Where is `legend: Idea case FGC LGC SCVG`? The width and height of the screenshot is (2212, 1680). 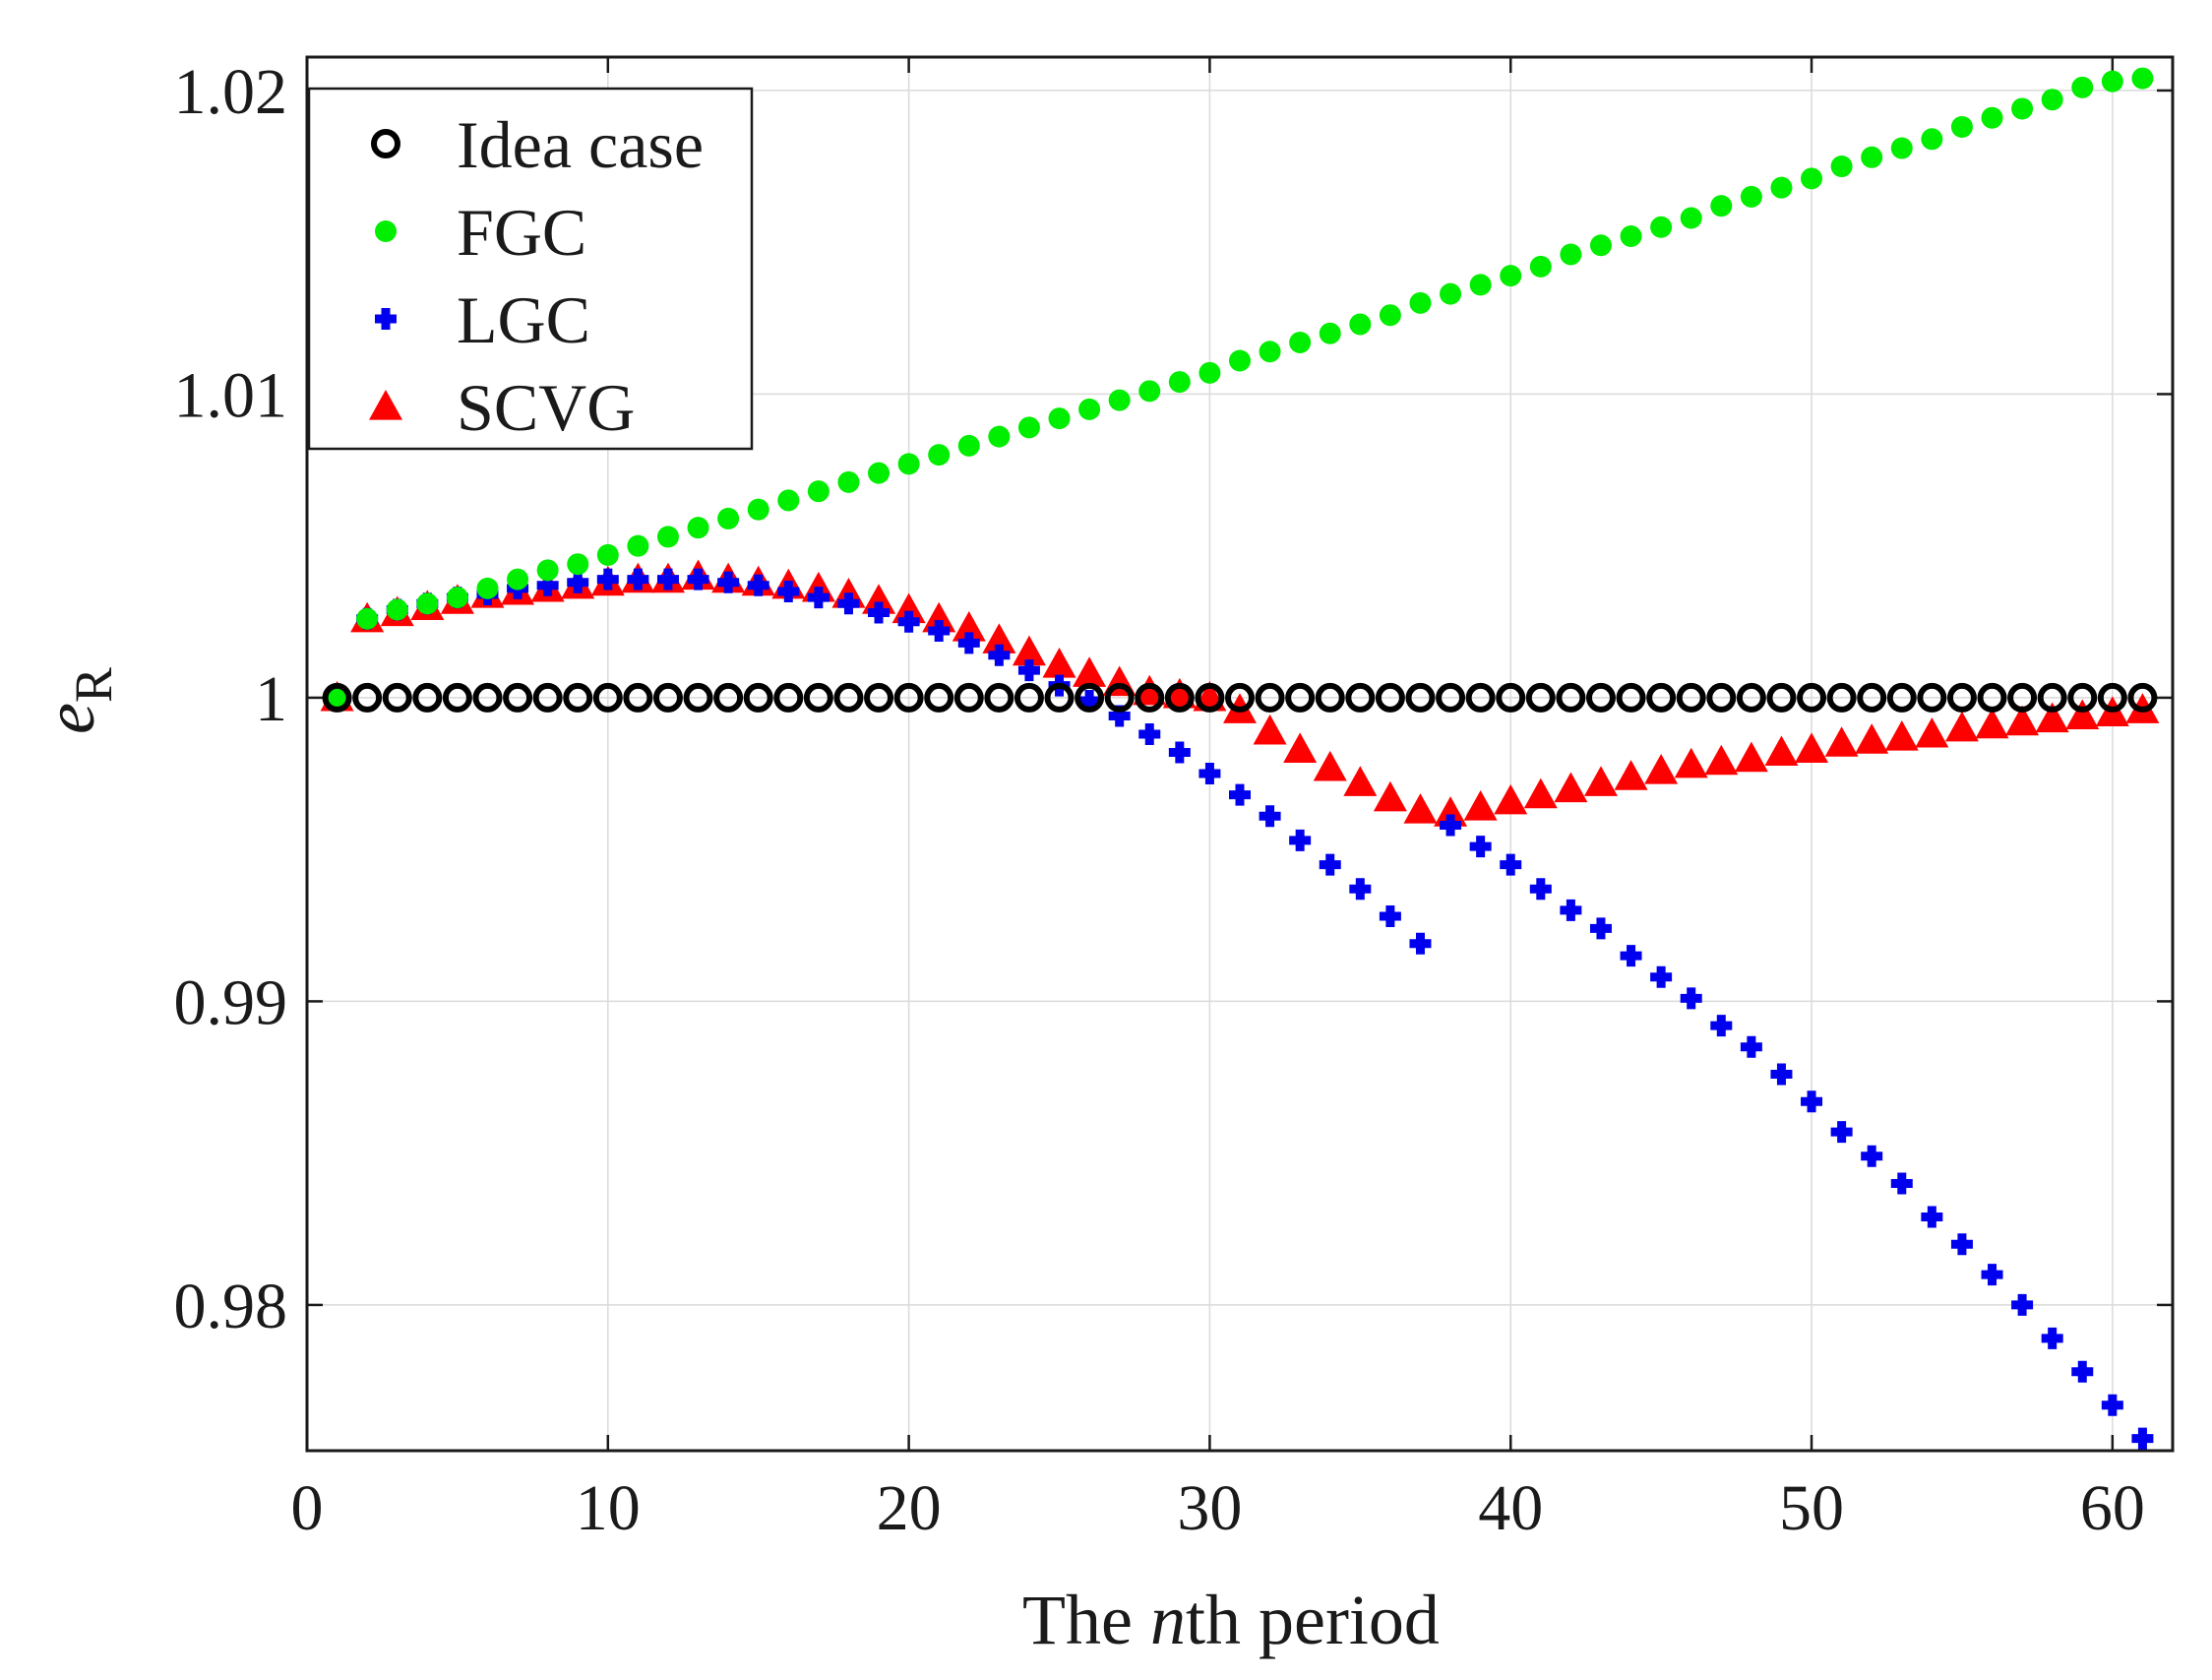 legend: Idea case FGC LGC SCVG is located at coordinates (530, 269).